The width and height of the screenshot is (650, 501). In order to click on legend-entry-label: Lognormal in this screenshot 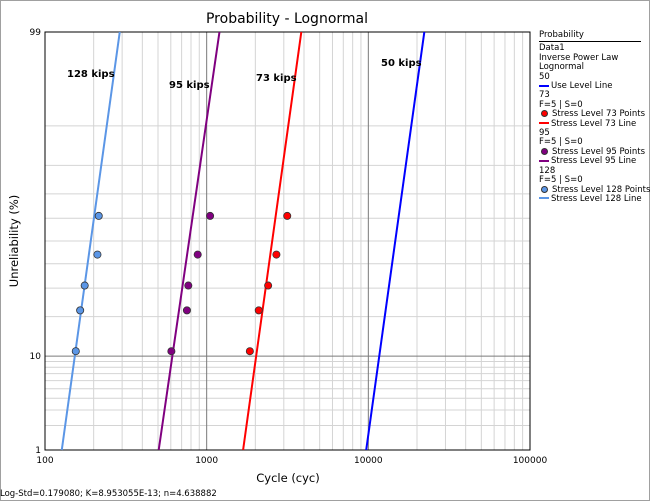, I will do `click(561, 67)`.